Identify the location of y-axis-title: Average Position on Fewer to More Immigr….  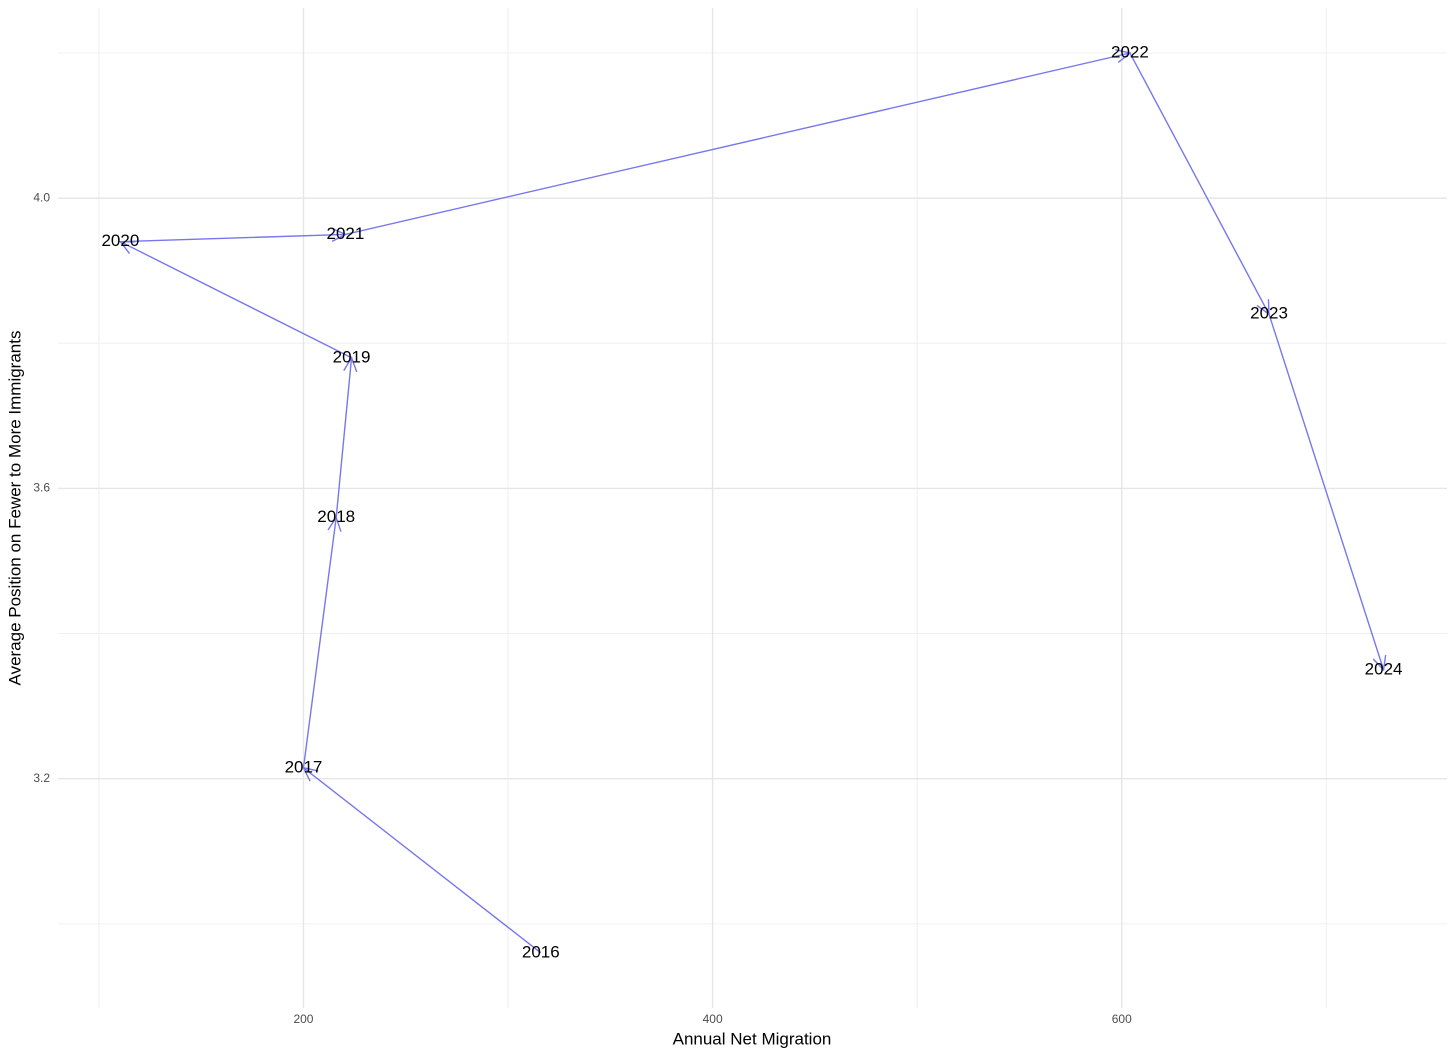
(14, 508).